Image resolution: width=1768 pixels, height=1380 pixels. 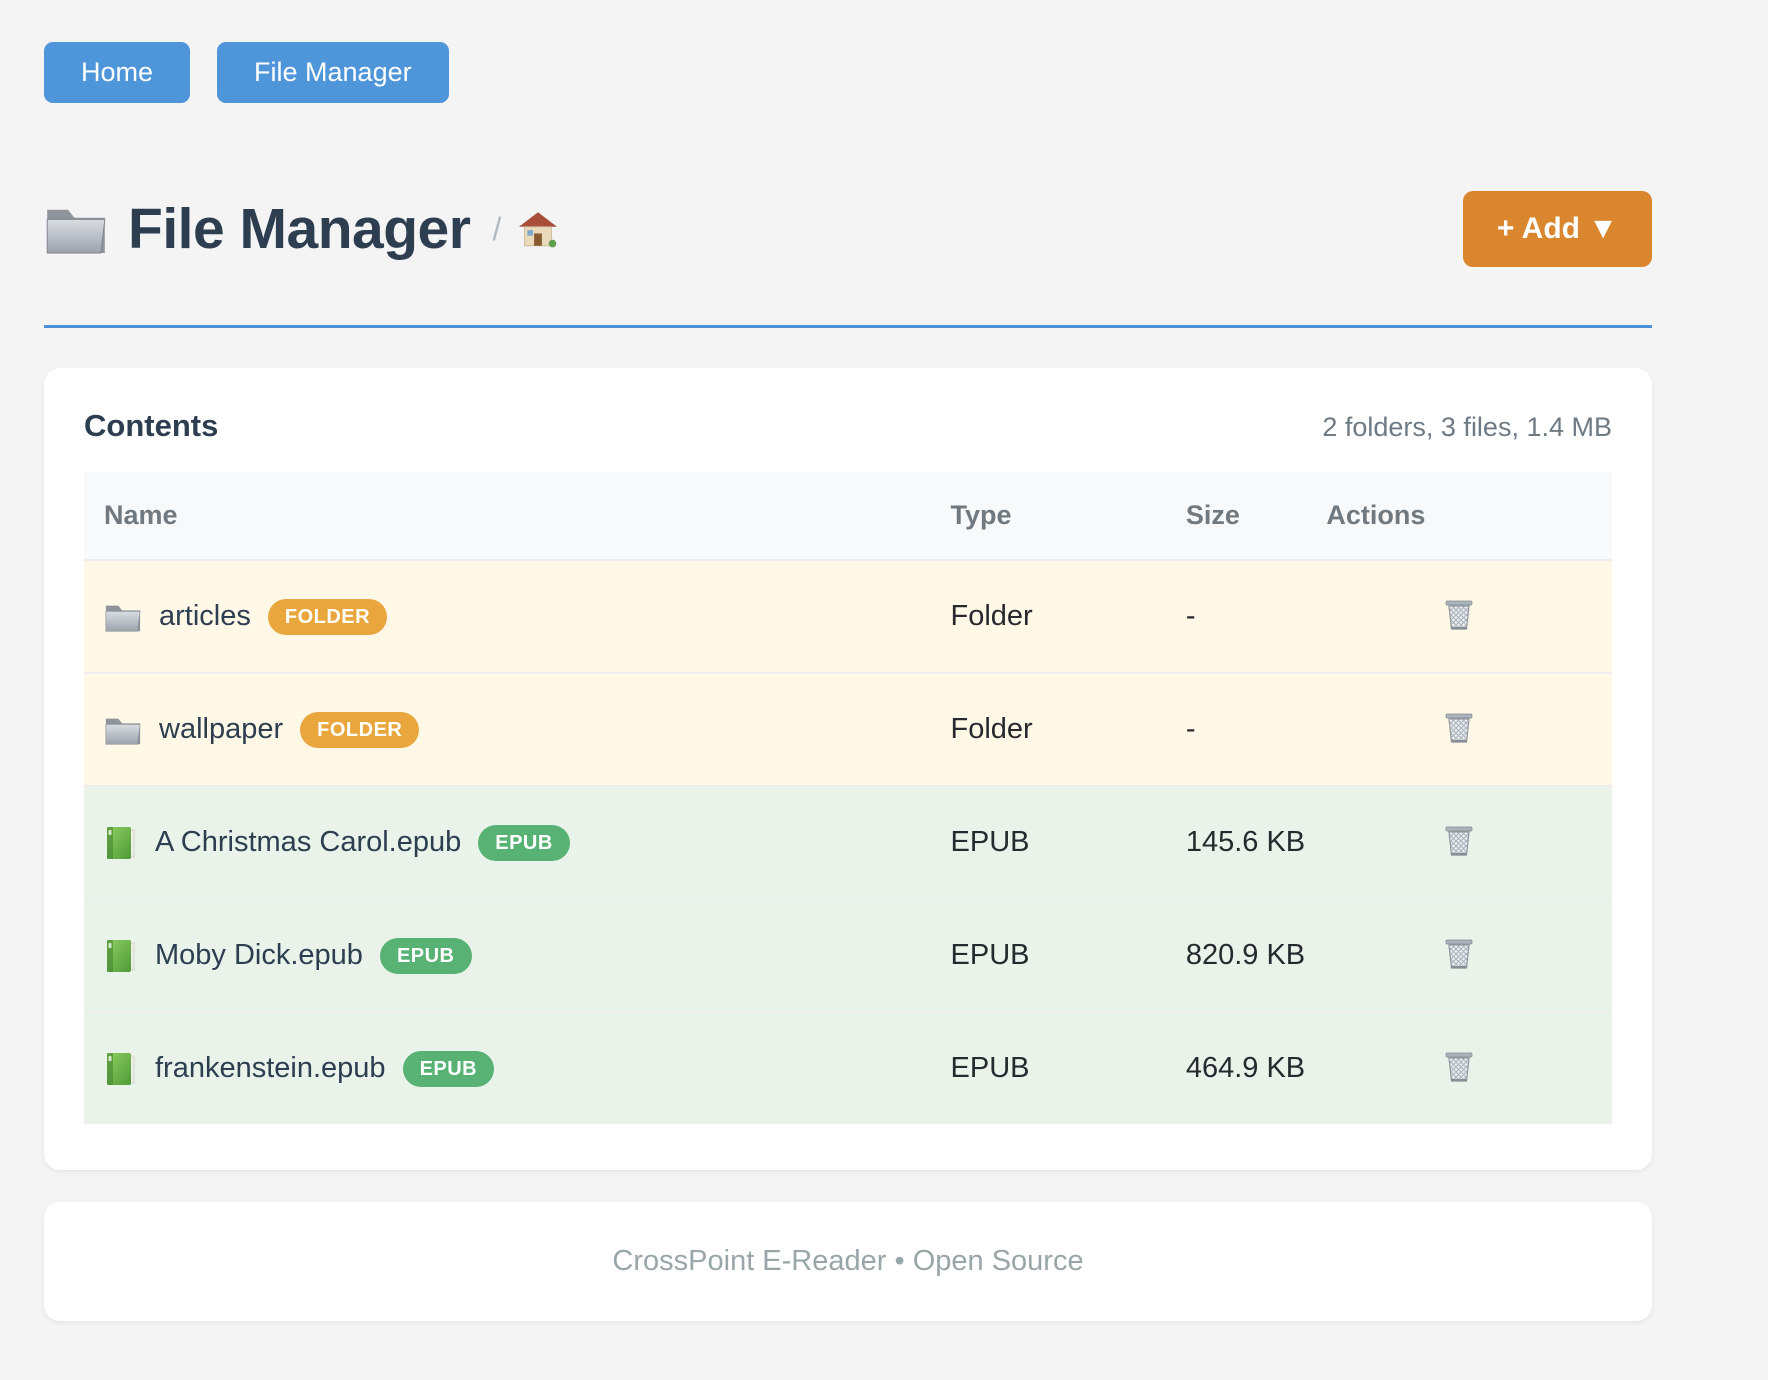 What do you see at coordinates (1236, 955) in the screenshot?
I see `file-size: 820.9 KB` at bounding box center [1236, 955].